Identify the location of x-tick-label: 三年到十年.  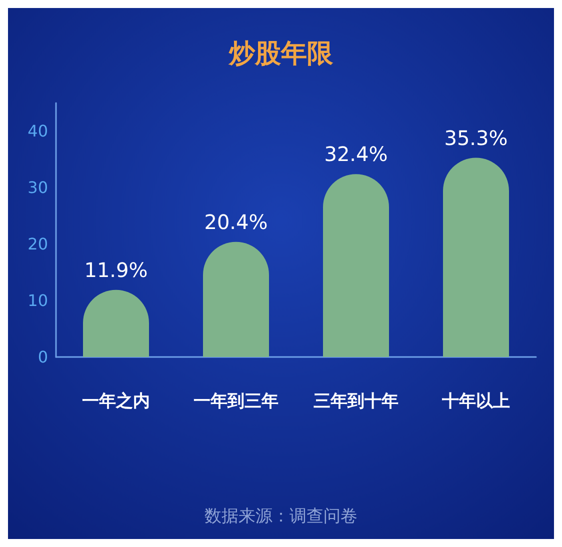
(356, 402).